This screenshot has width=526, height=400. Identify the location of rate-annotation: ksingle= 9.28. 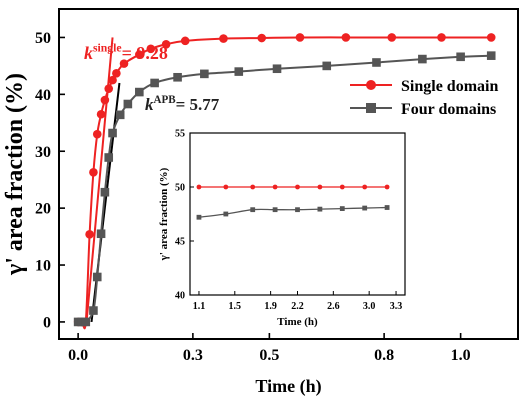
(126, 52).